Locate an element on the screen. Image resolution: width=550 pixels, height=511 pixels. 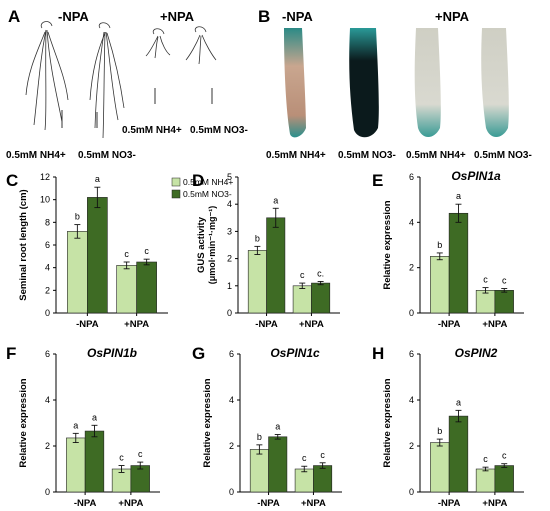
panel-a-label-2: 0.5mM NO3- is located at coordinates (107, 155).